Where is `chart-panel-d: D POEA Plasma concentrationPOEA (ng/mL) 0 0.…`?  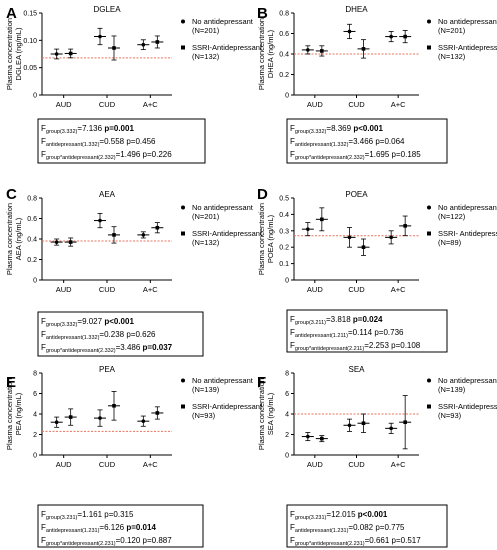
chart-panel-d: D POEA Plasma concentrationPOEA (ng/mL) 0 0.… is located at coordinates (377, 269).